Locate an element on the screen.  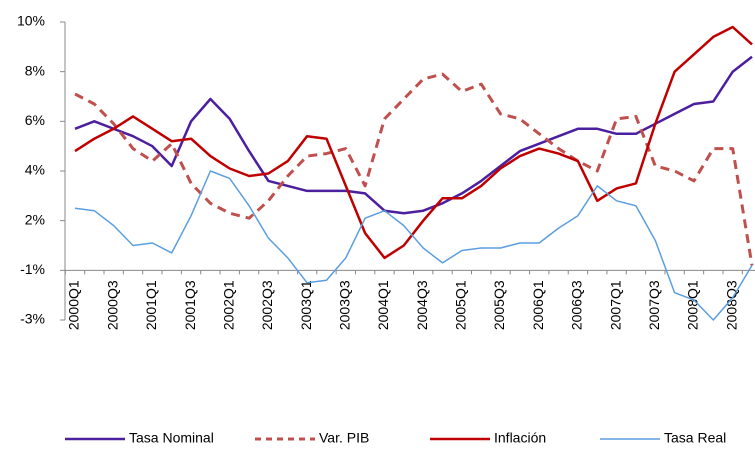
x-tick-label: 2001Q1 is located at coordinates (151, 305).